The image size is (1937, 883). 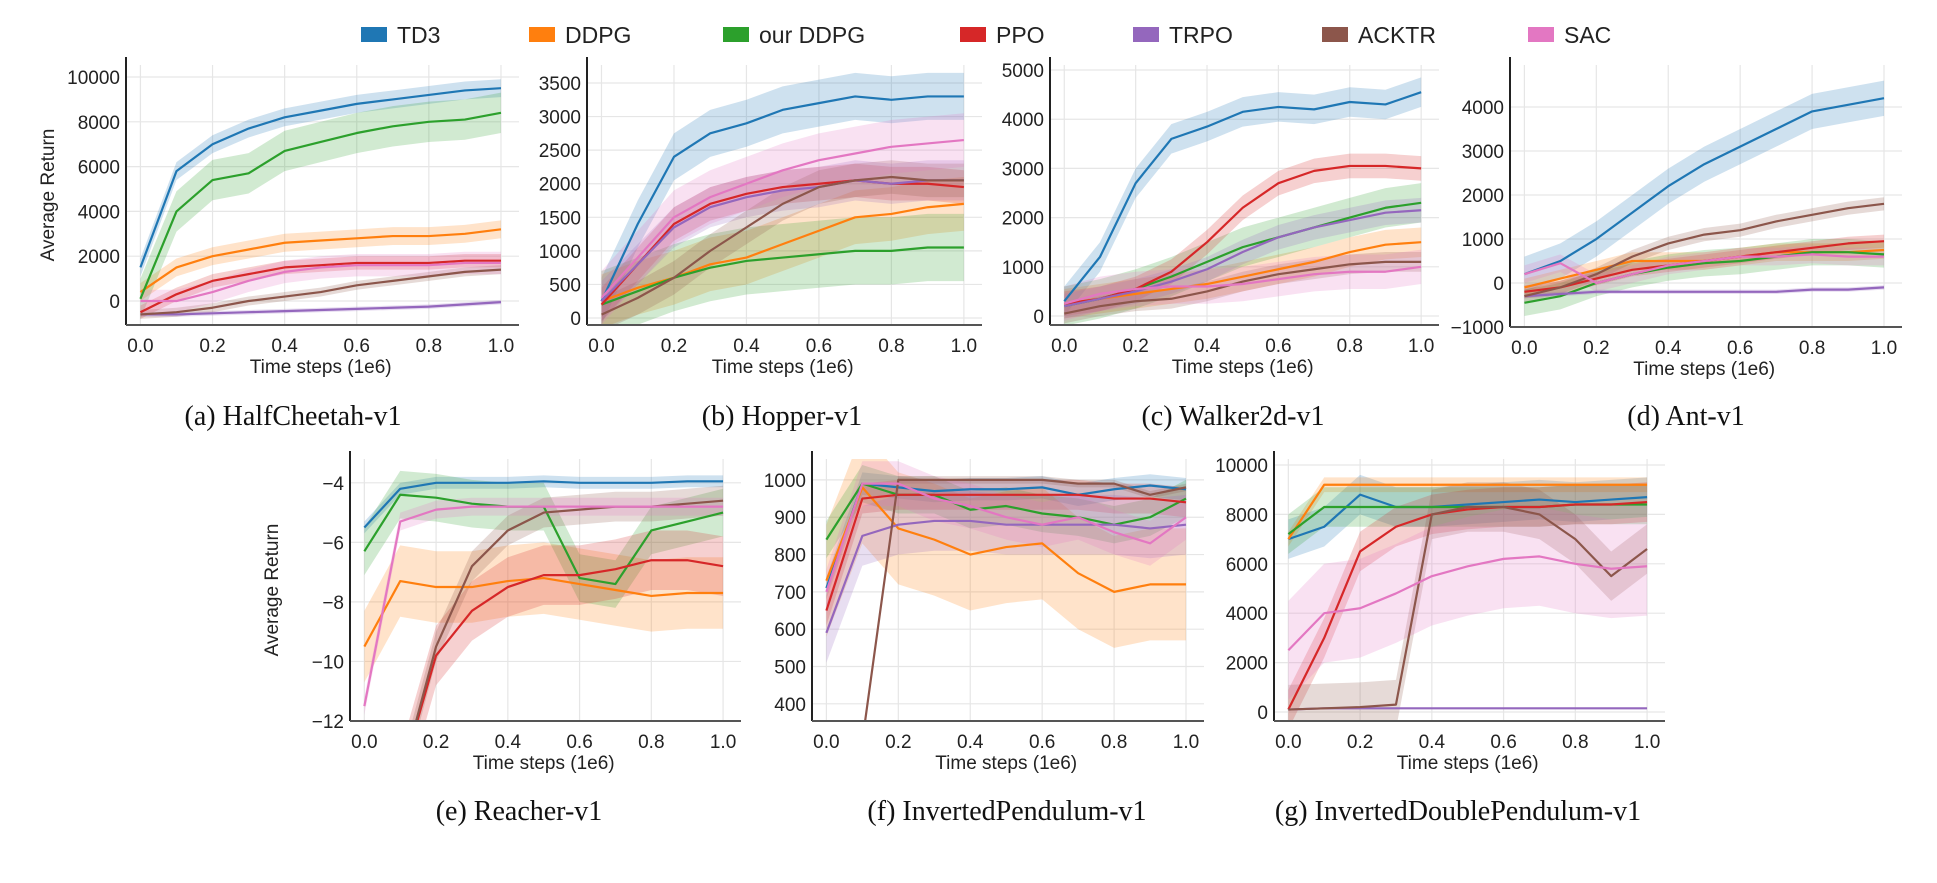 I want to click on panel-caption: (f) InvertedPendulum-v1, so click(x=1006, y=811).